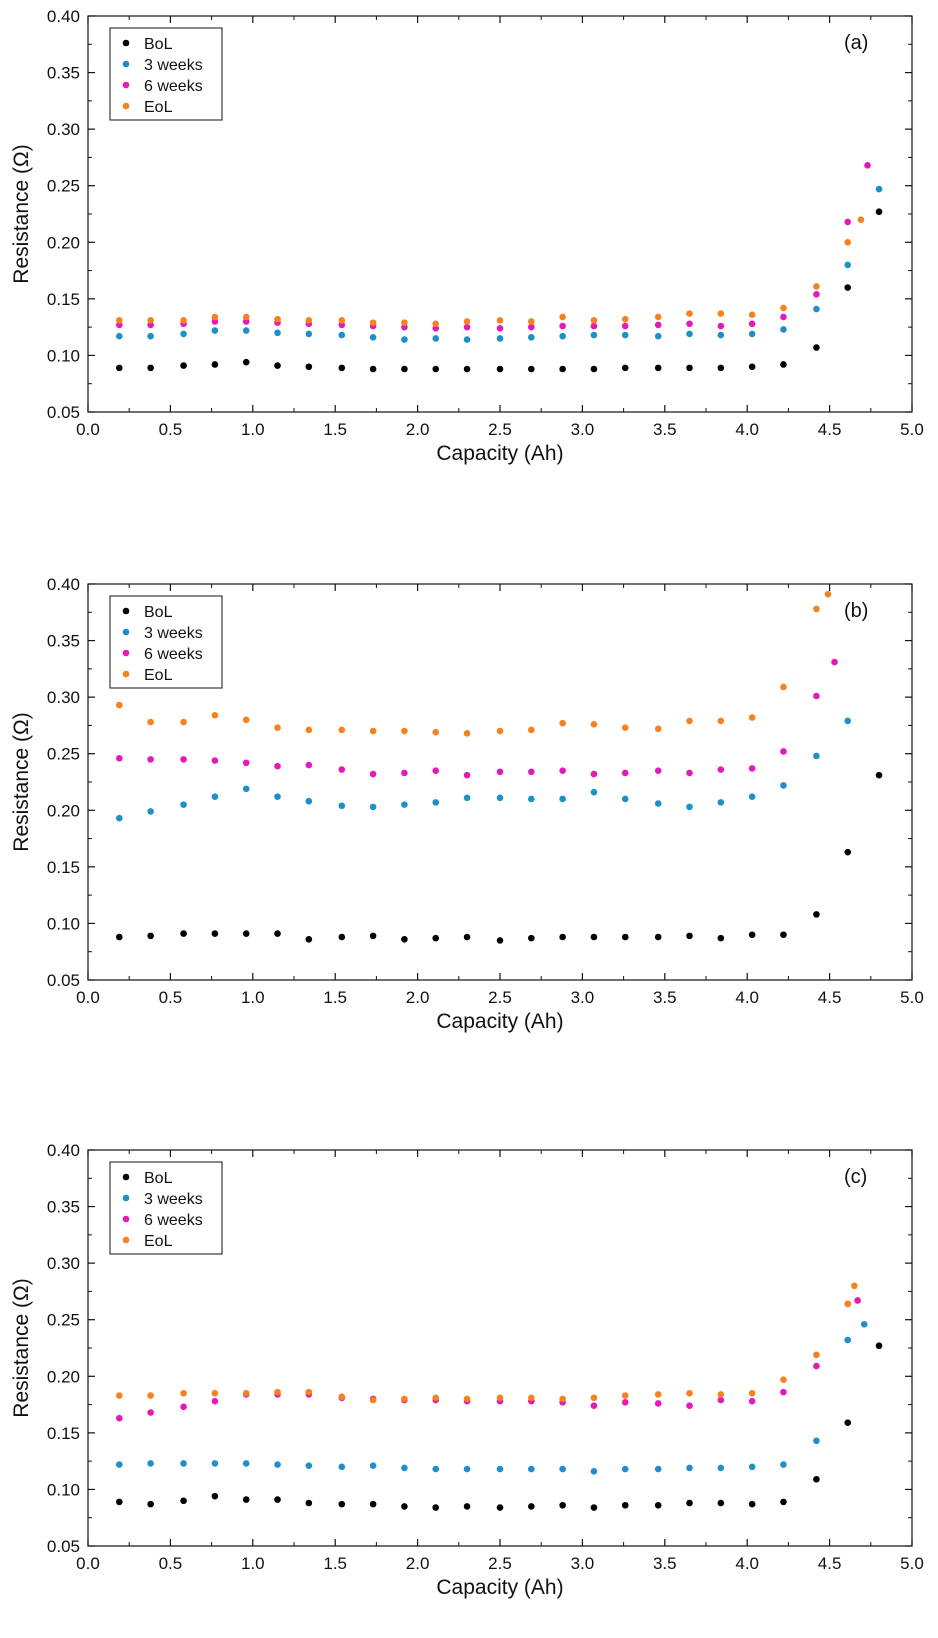 The image size is (938, 1638). Describe the element at coordinates (912, 997) in the screenshot. I see `x-tick-label: 5.0` at that location.